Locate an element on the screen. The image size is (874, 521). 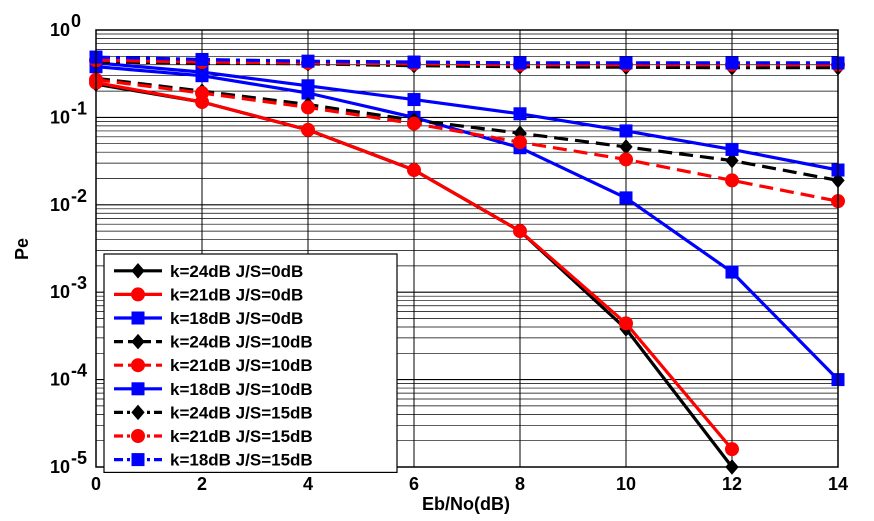
x-axis-label: Eb/No(dB) is located at coordinates (466, 504).